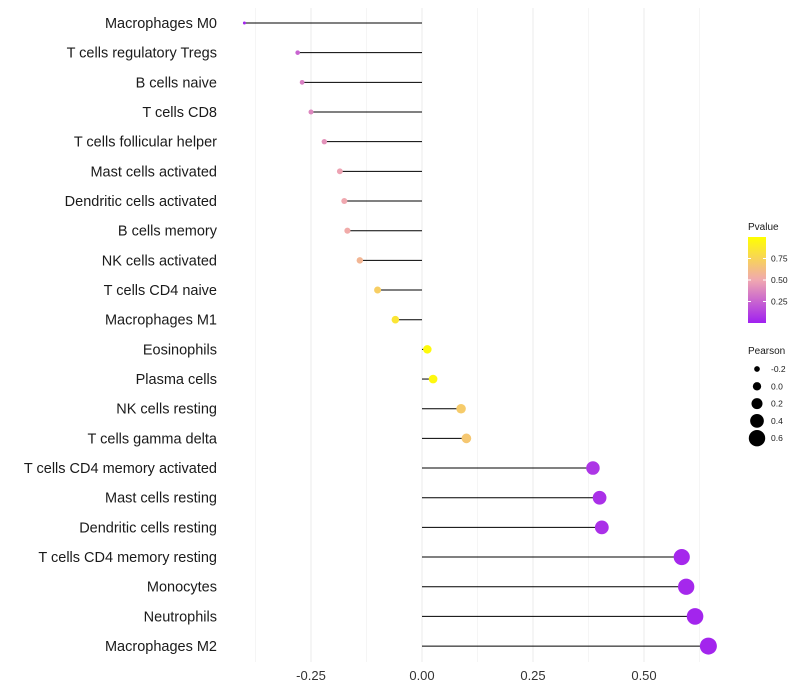  I want to click on category-label: T cells CD4 naive, so click(160, 291).